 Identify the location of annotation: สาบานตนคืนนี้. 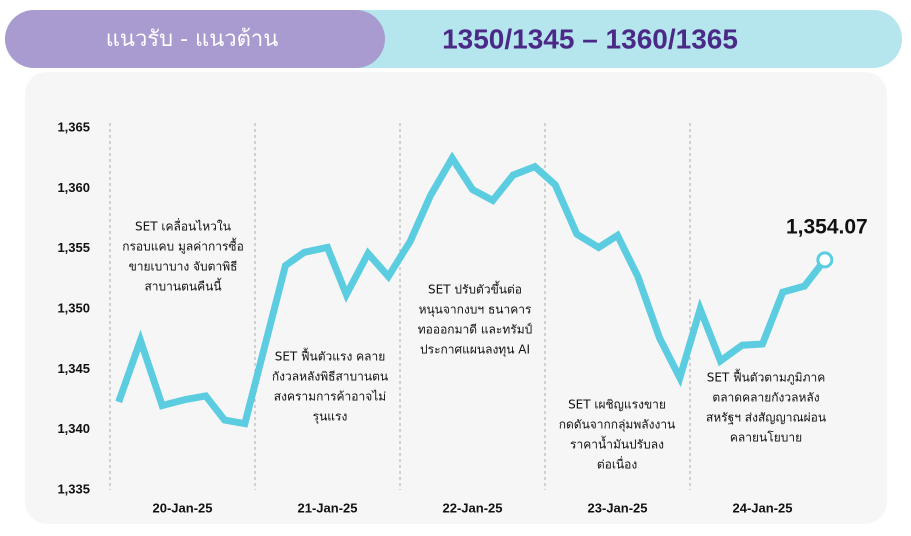
(183, 286).